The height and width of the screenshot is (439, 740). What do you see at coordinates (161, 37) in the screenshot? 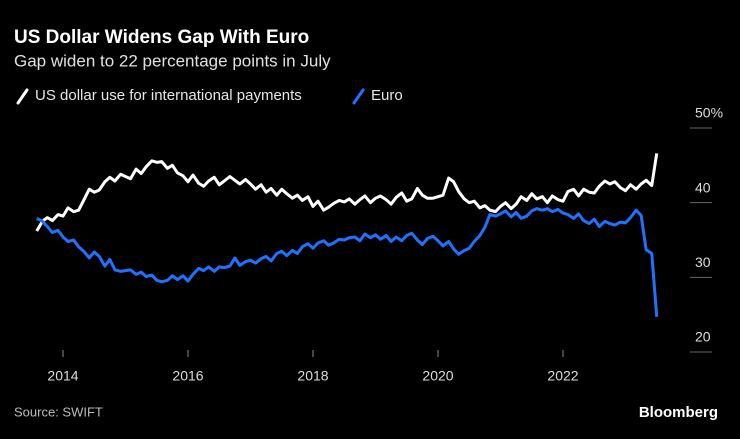
I see `chart-title: US Dollar Widens Gap With Euro` at bounding box center [161, 37].